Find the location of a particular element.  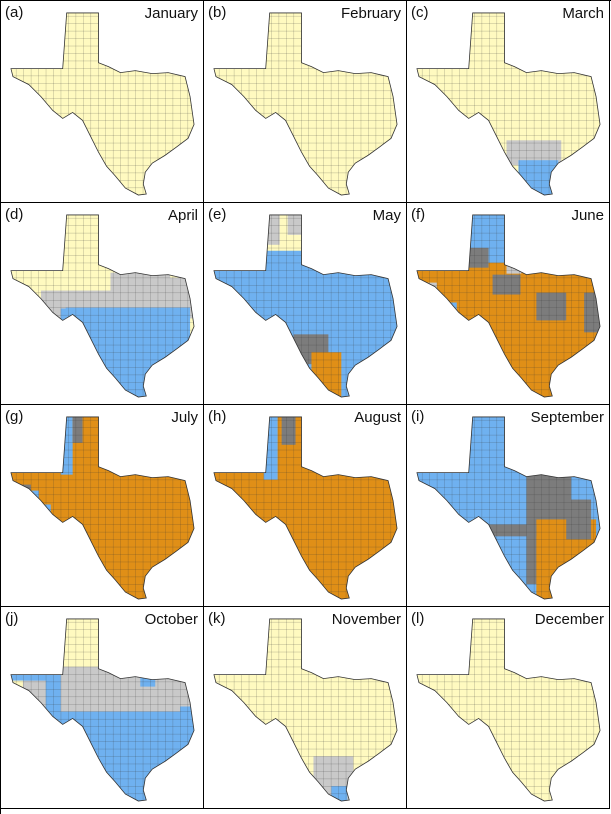

texas-map-march is located at coordinates (508, 104).